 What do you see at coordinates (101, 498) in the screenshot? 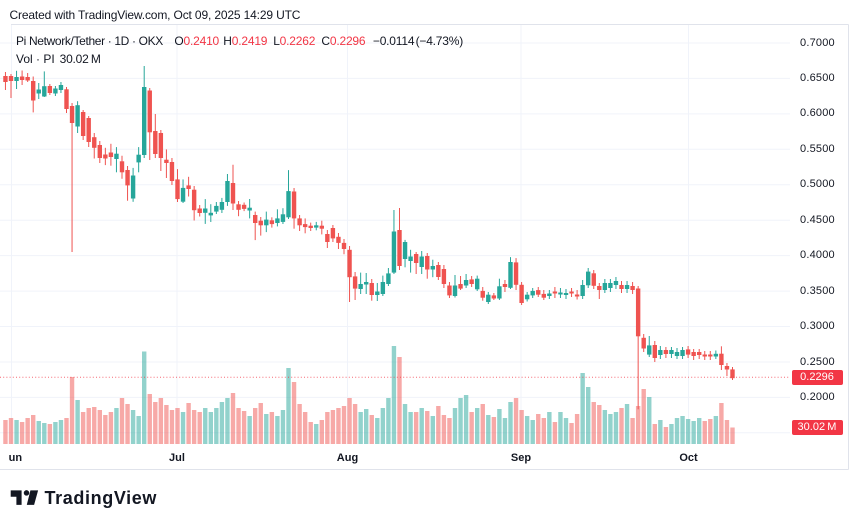
I see `svg-text: TradingView` at bounding box center [101, 498].